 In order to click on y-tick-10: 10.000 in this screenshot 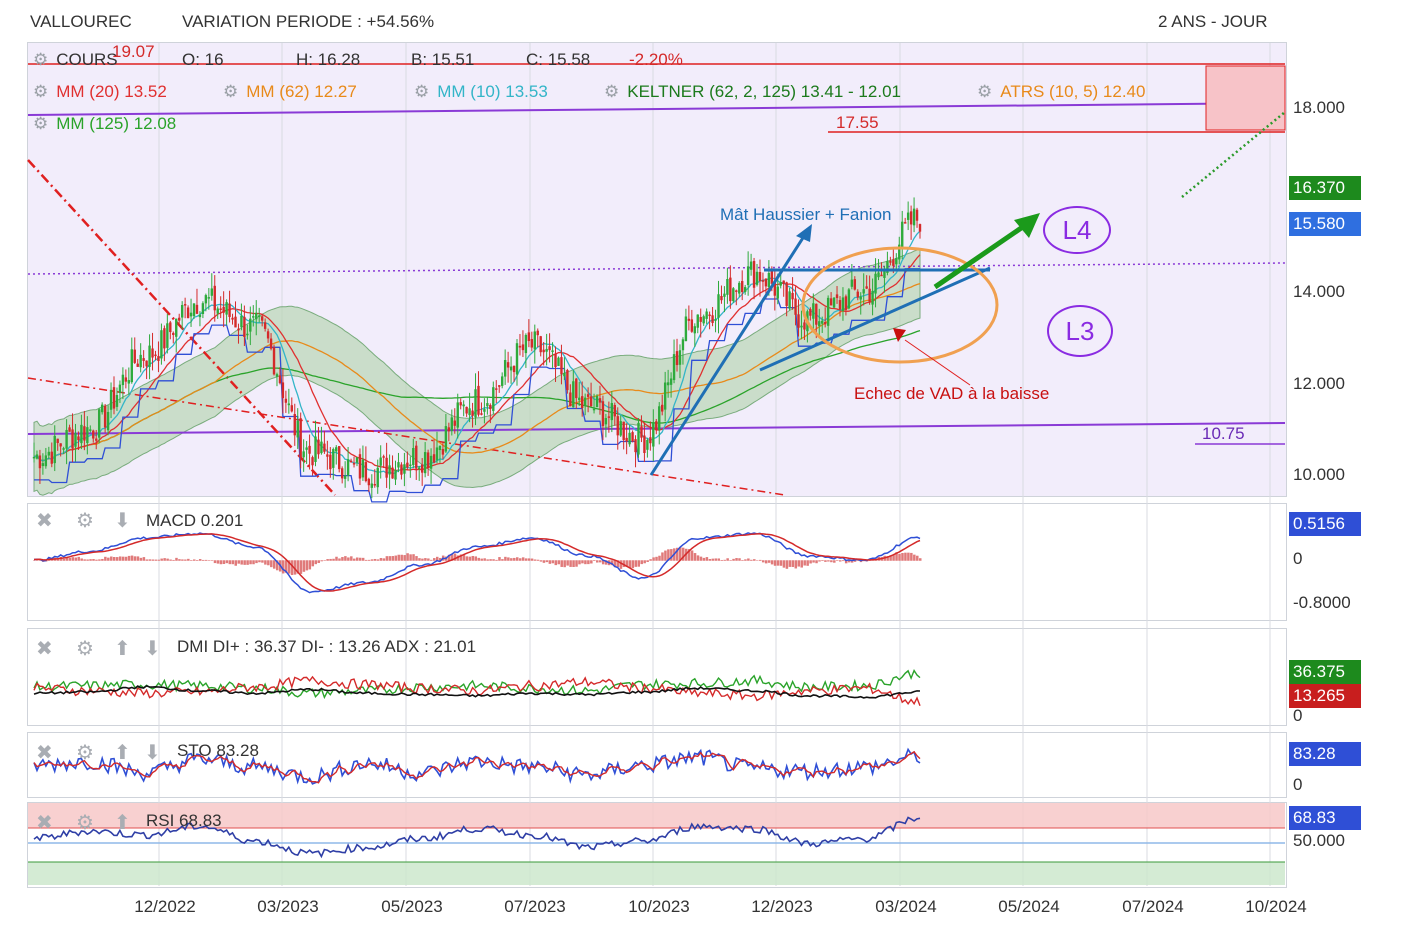, I will do `click(1319, 474)`.